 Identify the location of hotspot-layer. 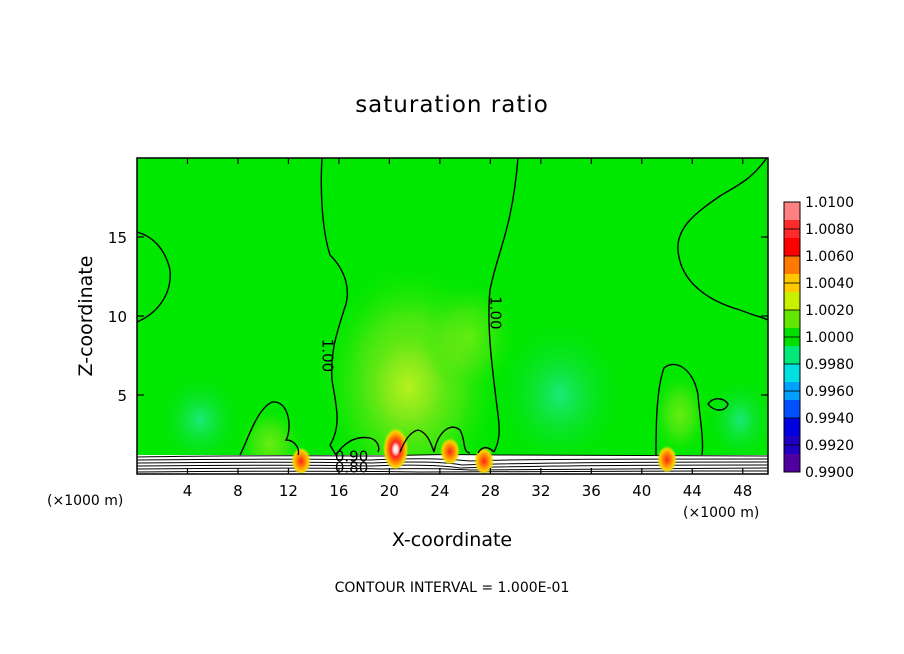
(484, 449).